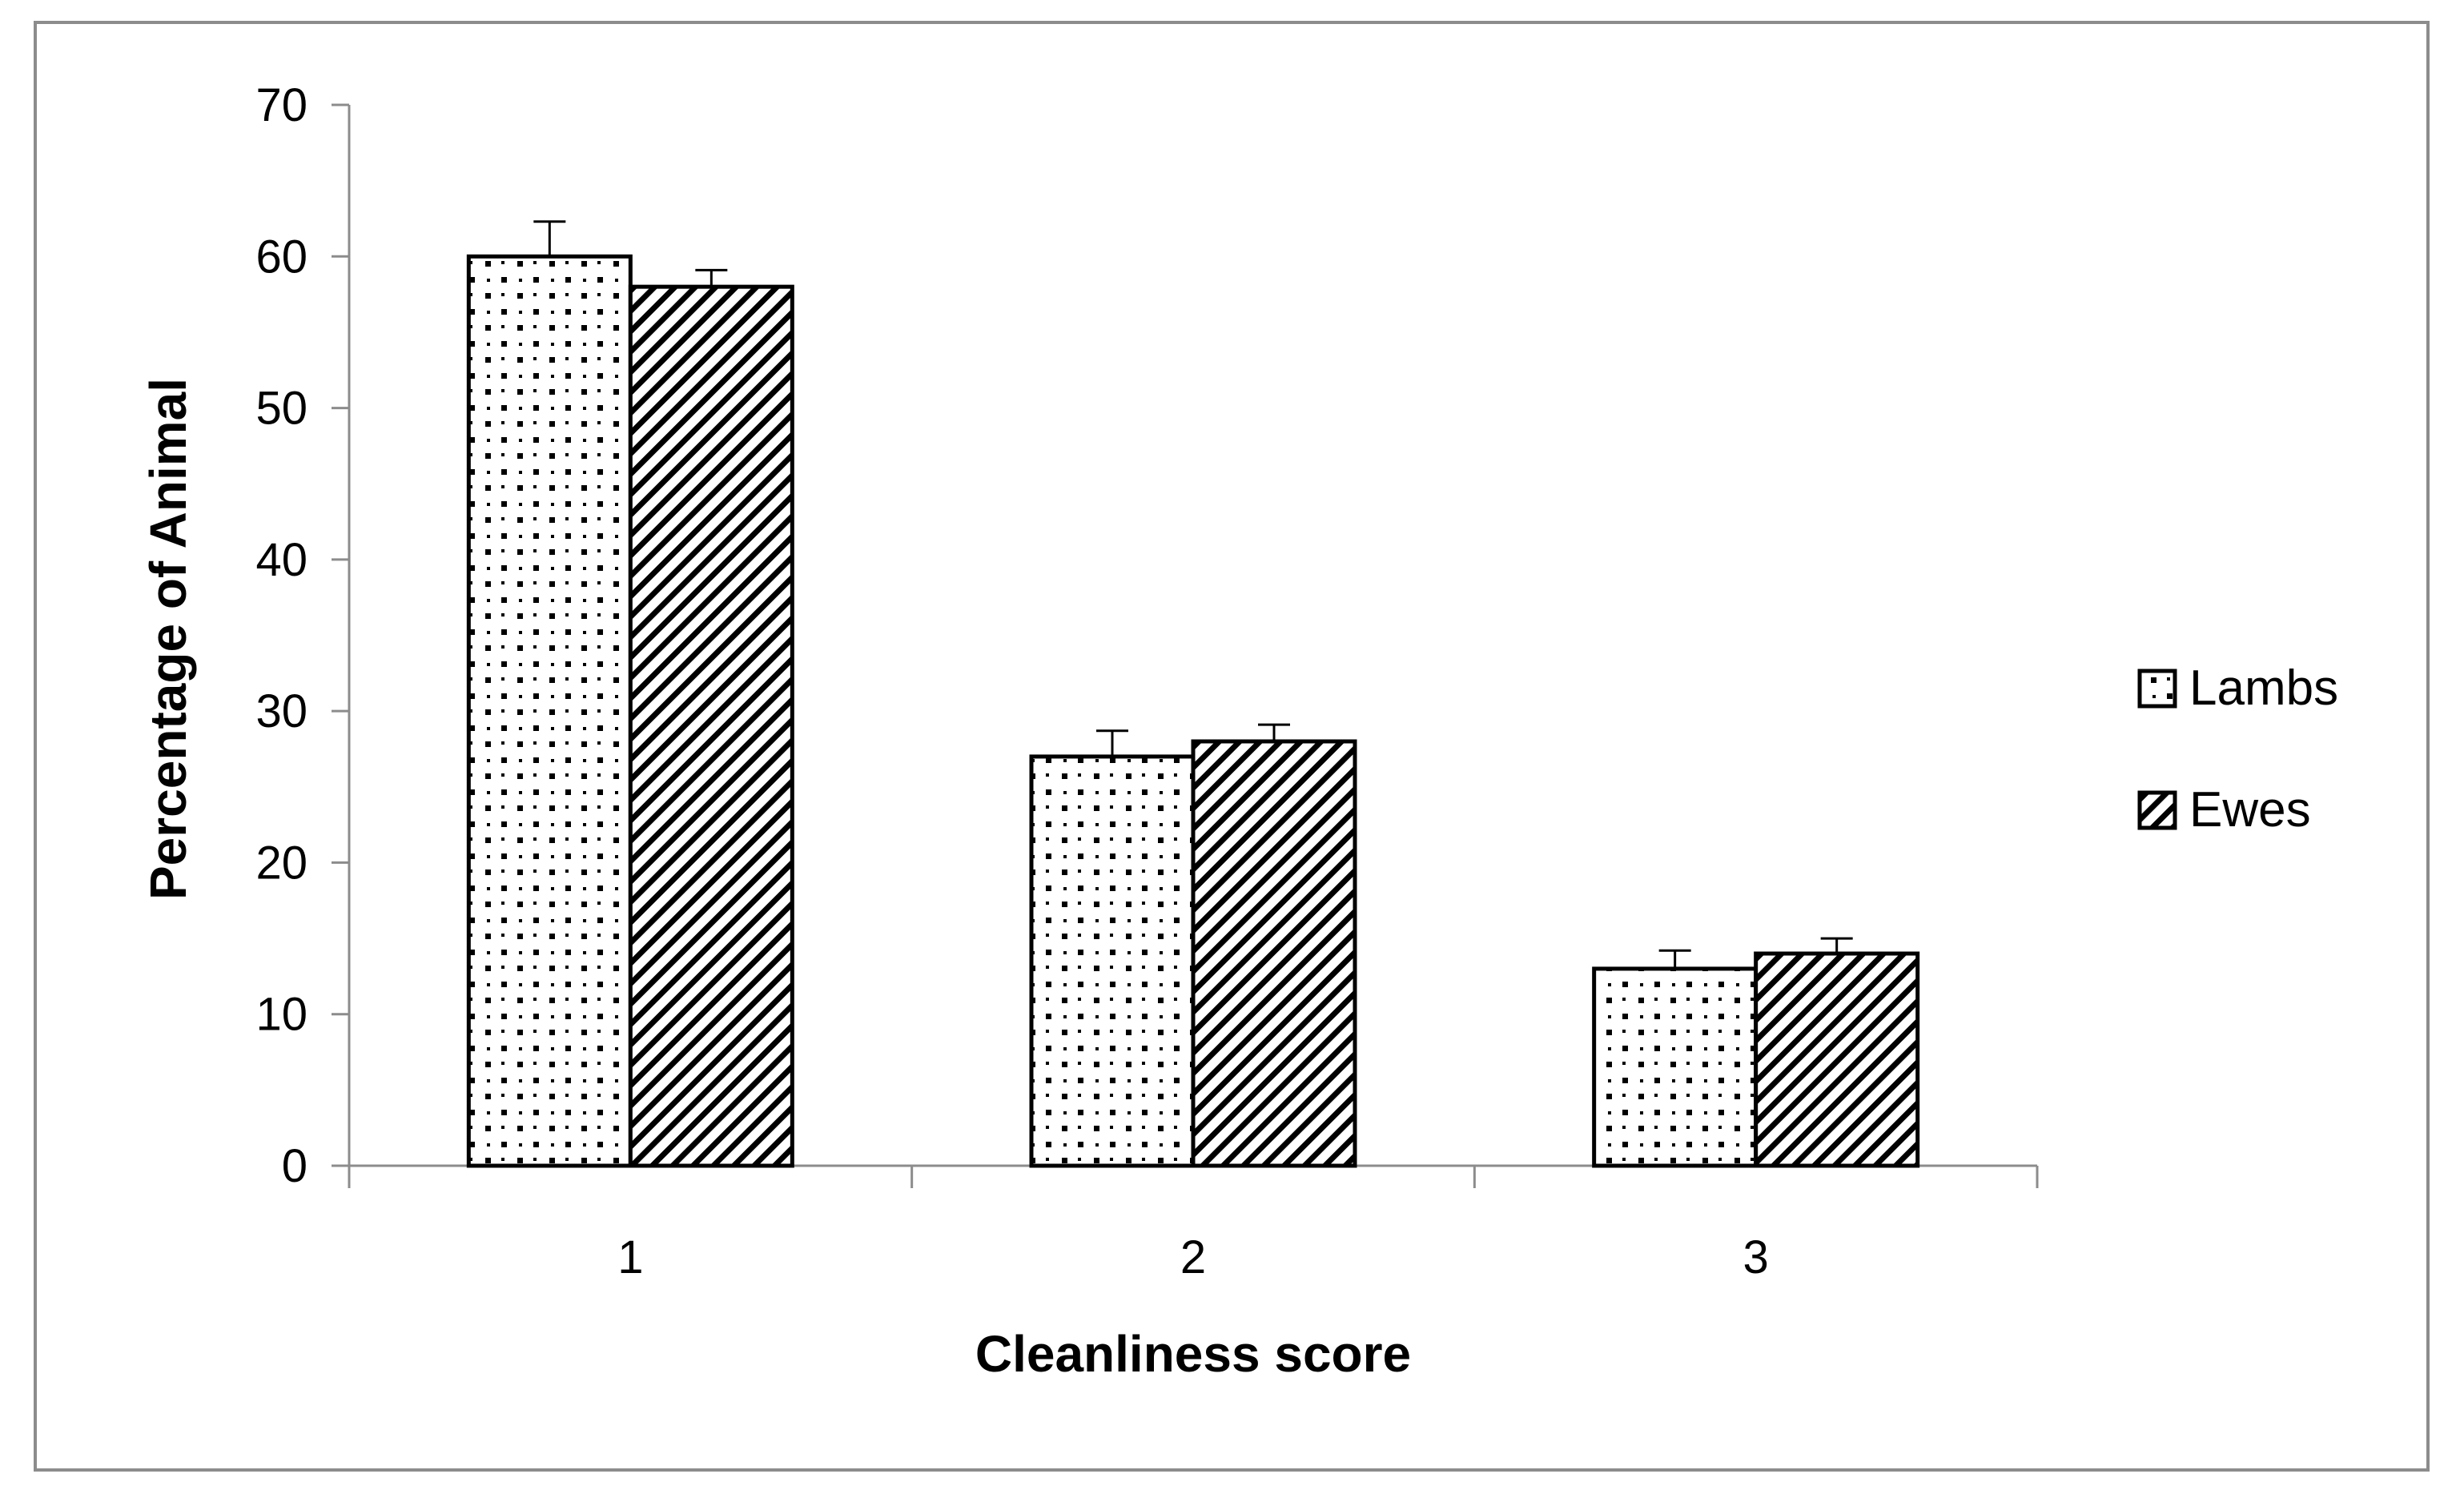 This screenshot has width=2464, height=1510. I want to click on y-tick-label: 60, so click(281, 257).